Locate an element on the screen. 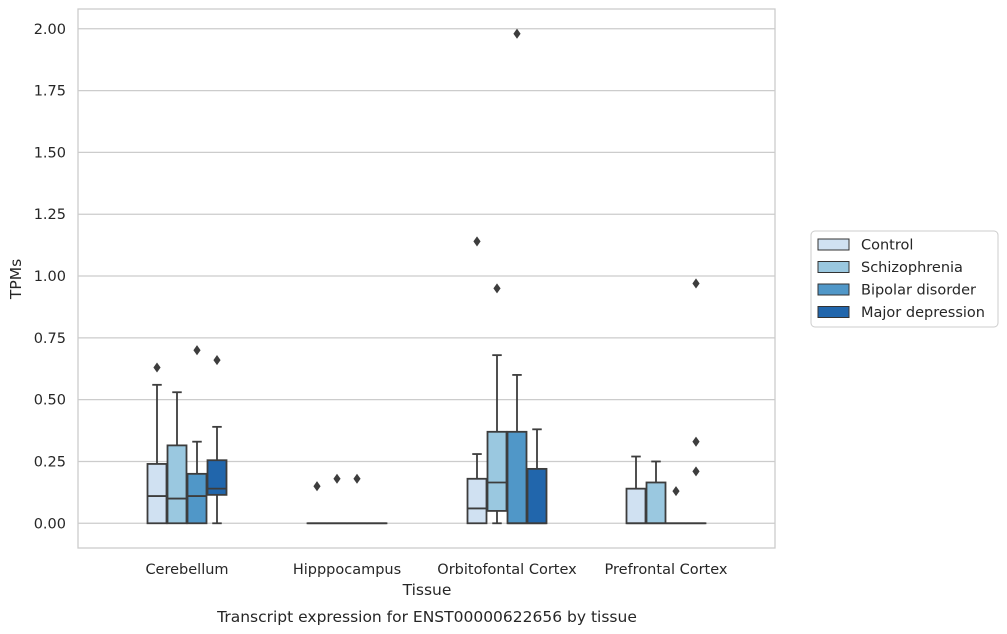 This screenshot has height=634, width=1007. legend-item: Bipolar disorder is located at coordinates (896, 291).